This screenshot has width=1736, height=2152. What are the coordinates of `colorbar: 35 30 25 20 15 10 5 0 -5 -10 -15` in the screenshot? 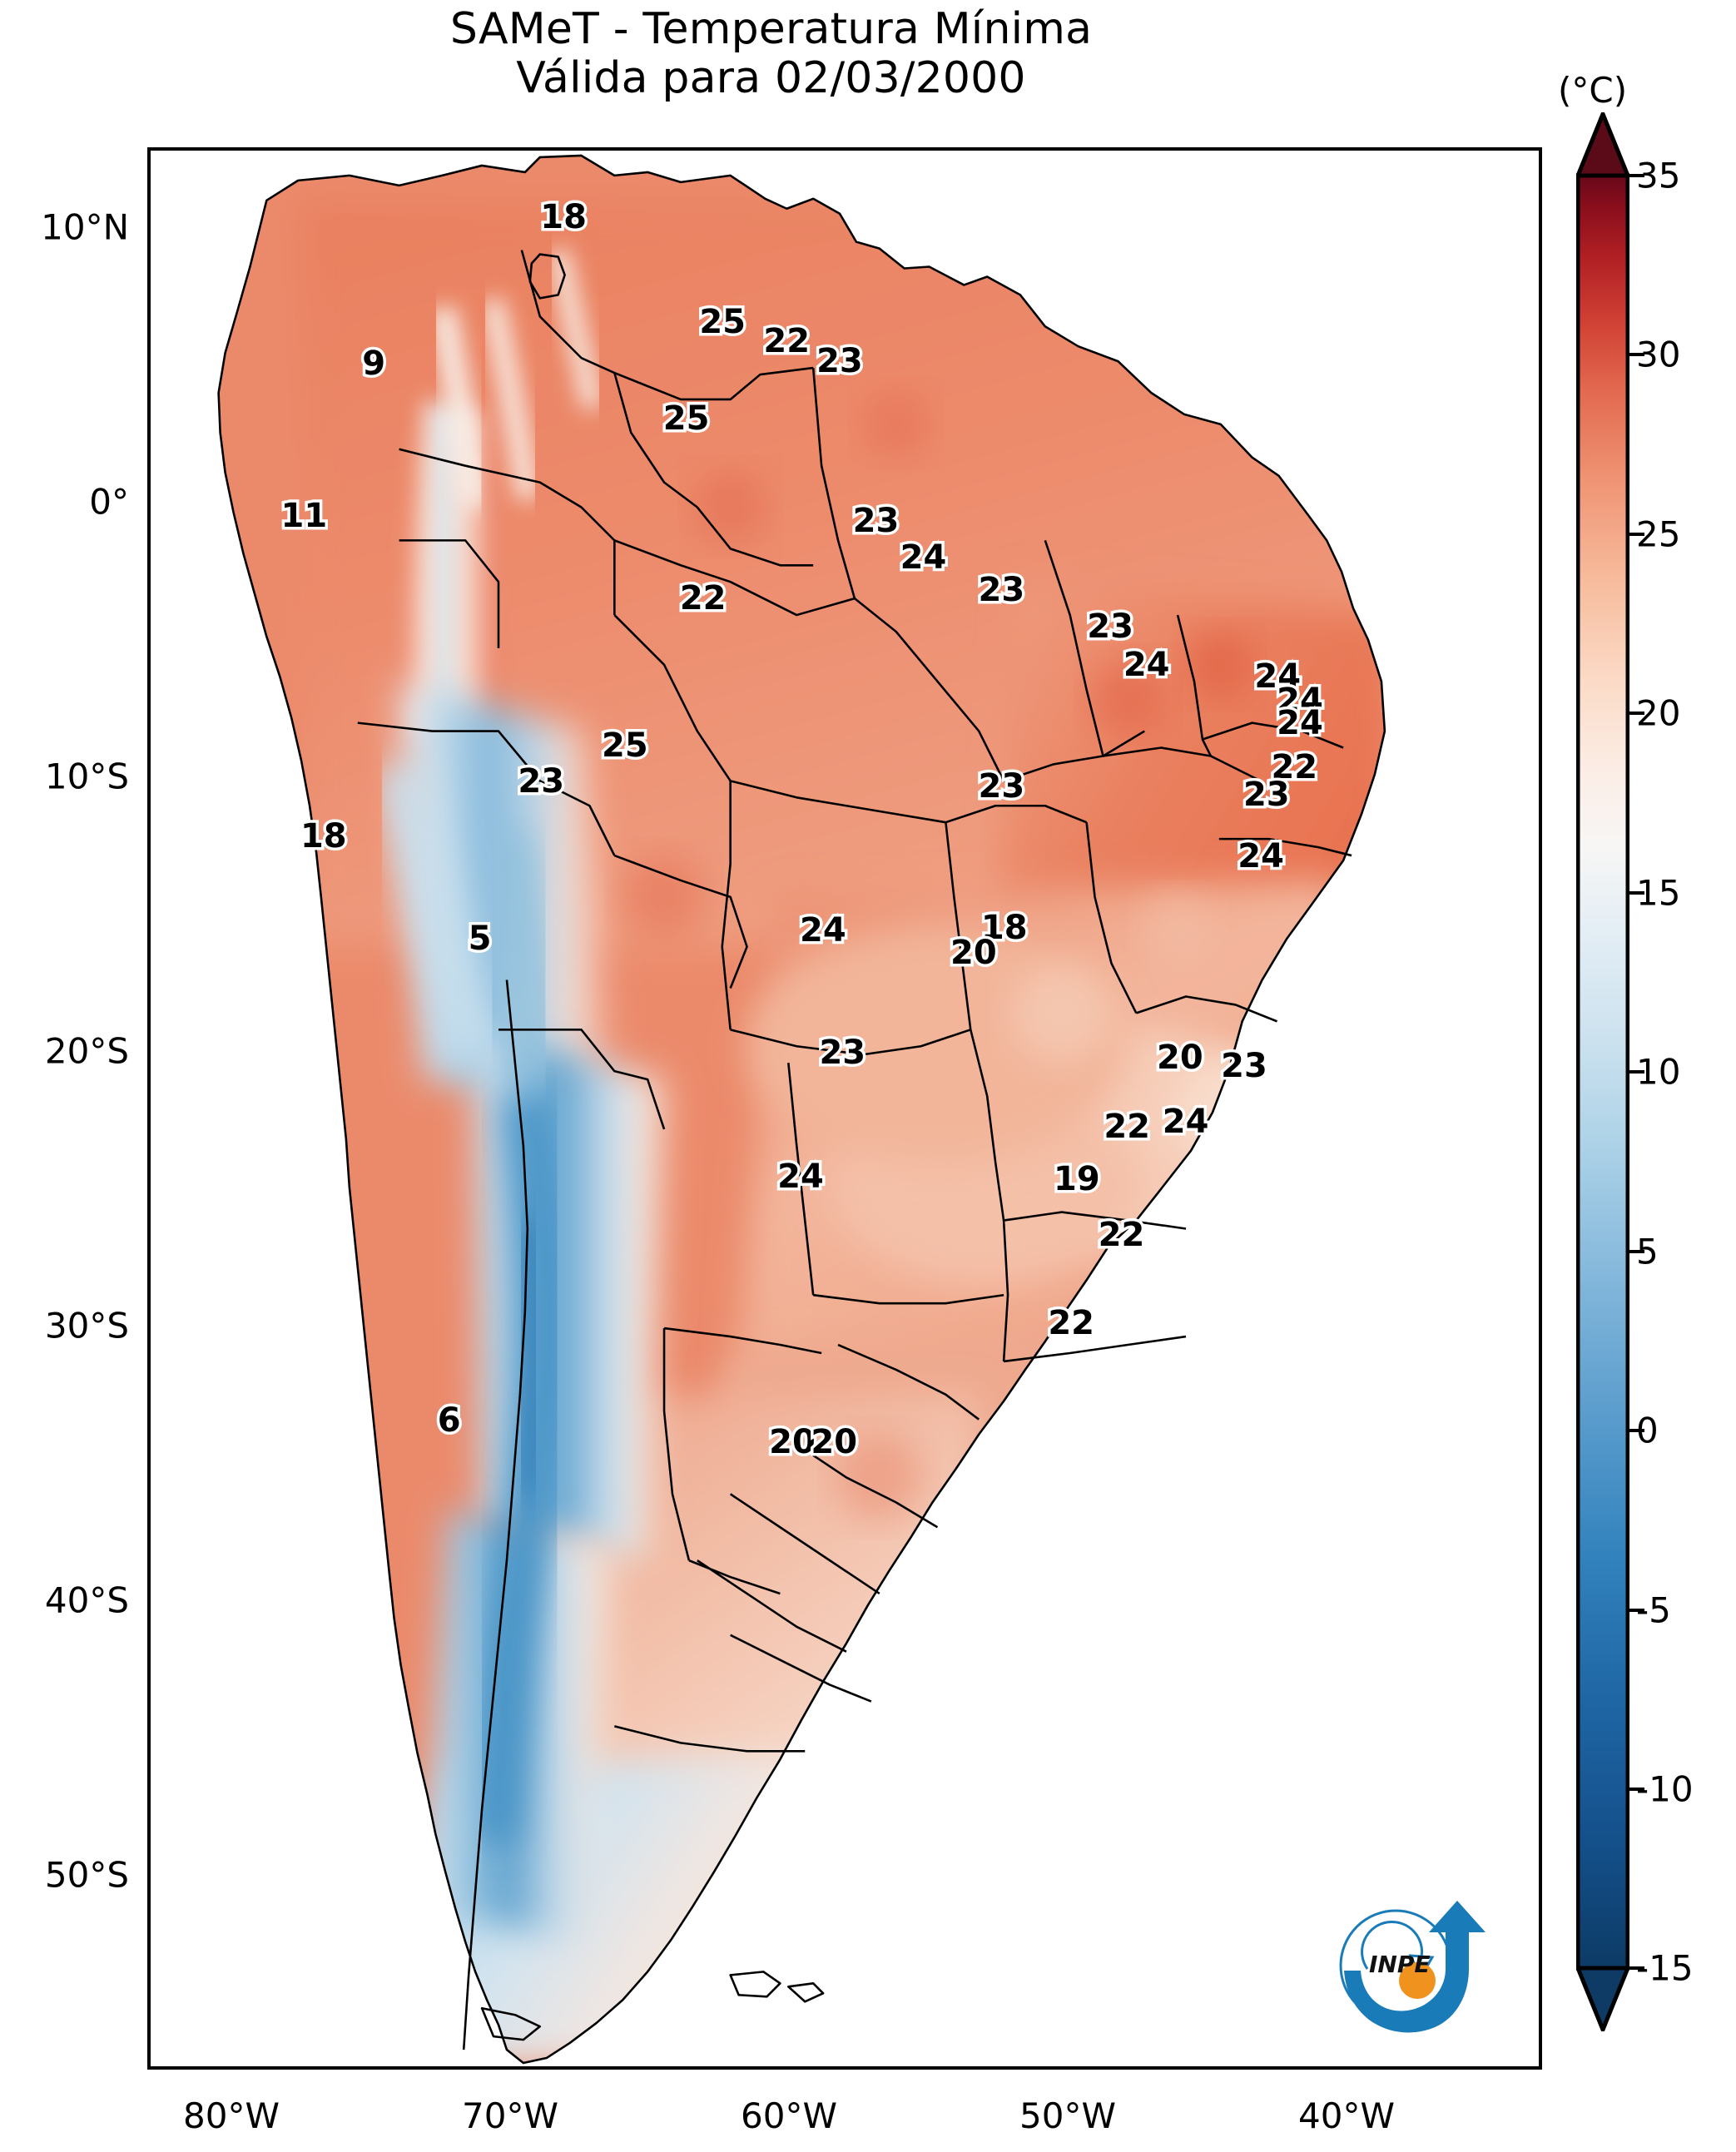 It's located at (1635, 1071).